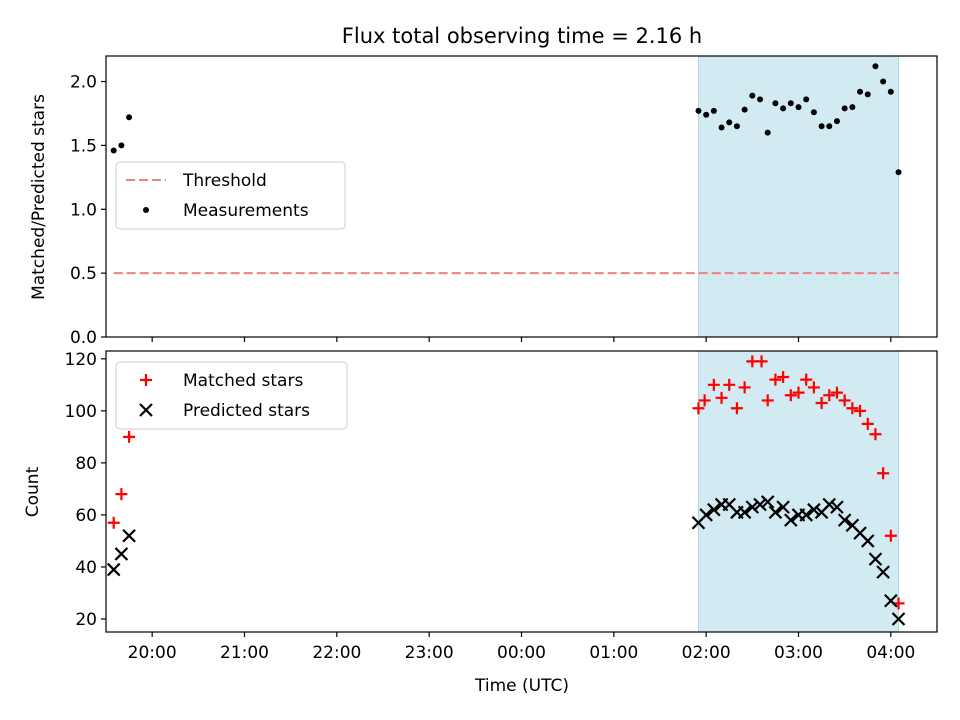  I want to click on bottom-x-tick-label: 04:00, so click(890, 653).